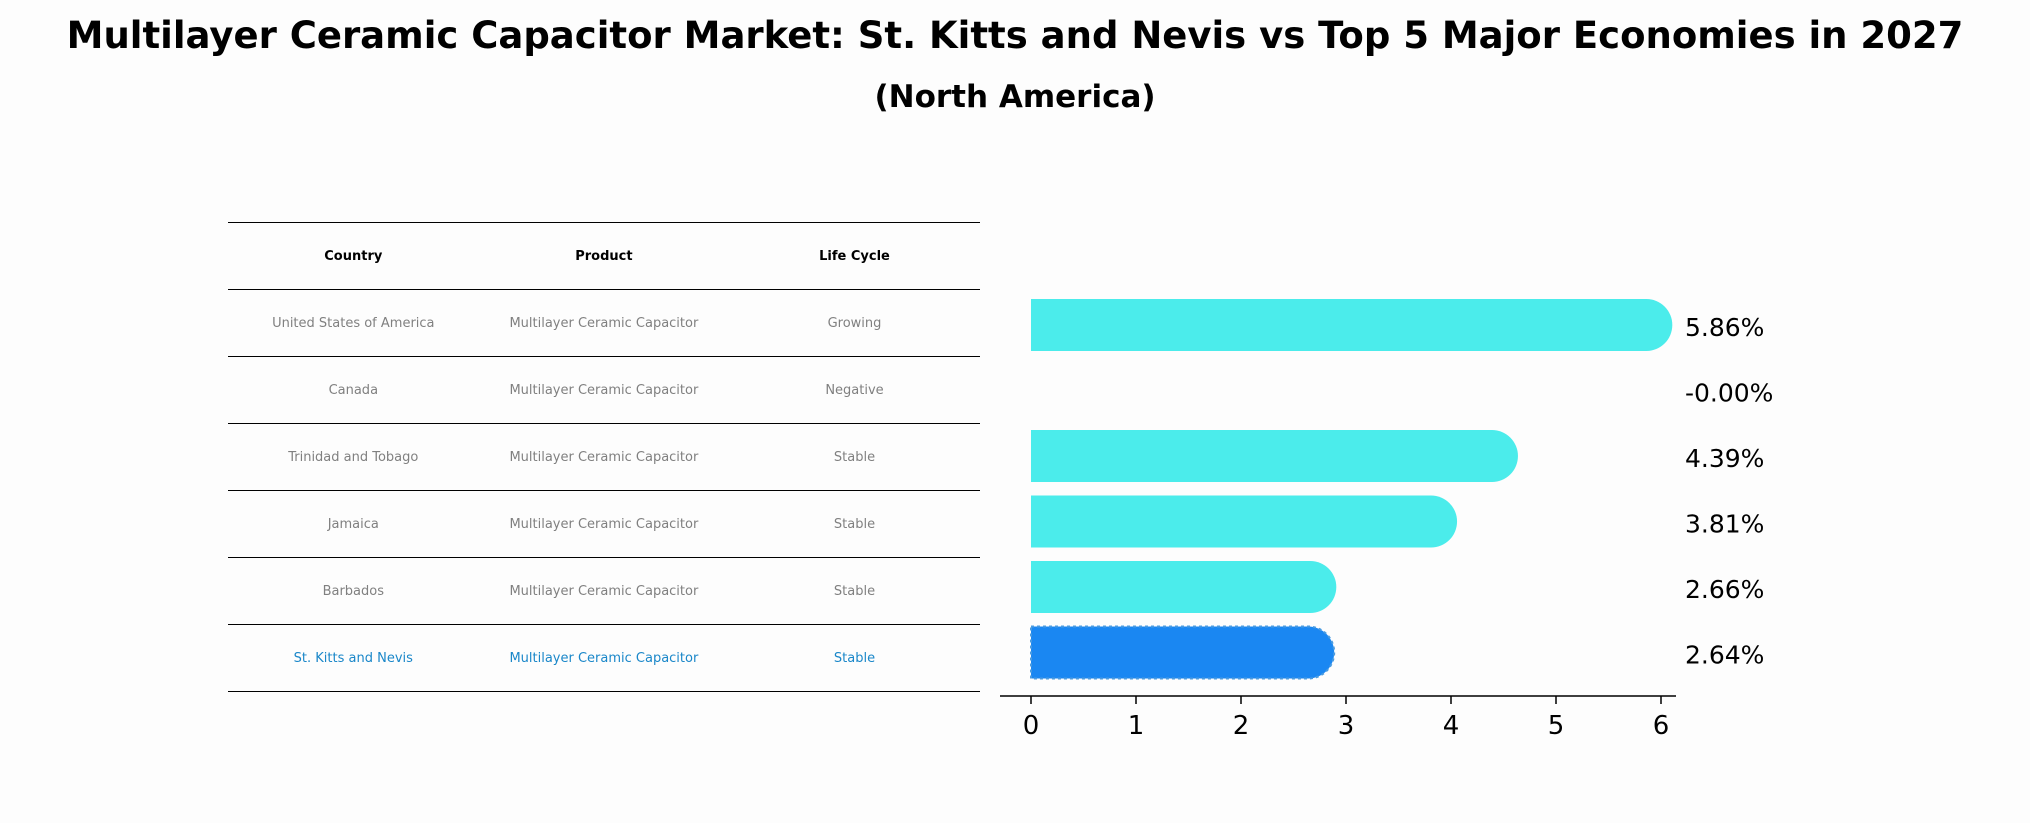  Describe the element at coordinates (353, 524) in the screenshot. I see `country-cell: Jamaica` at that location.